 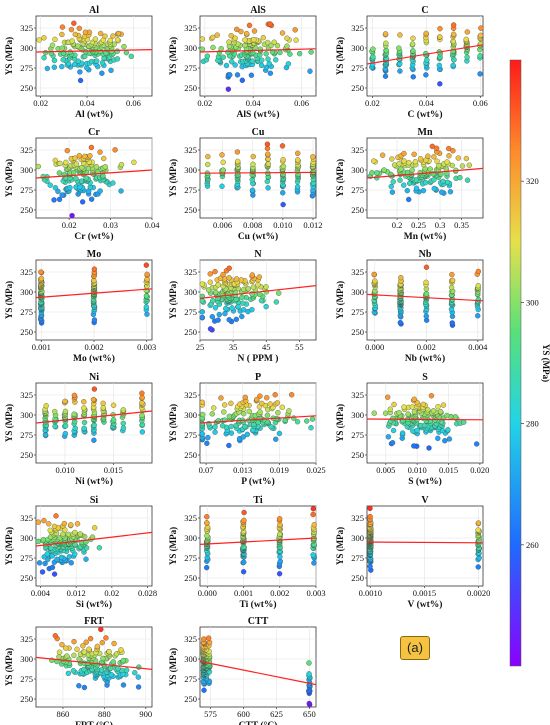 I want to click on panel-title: Si, so click(x=94, y=500).